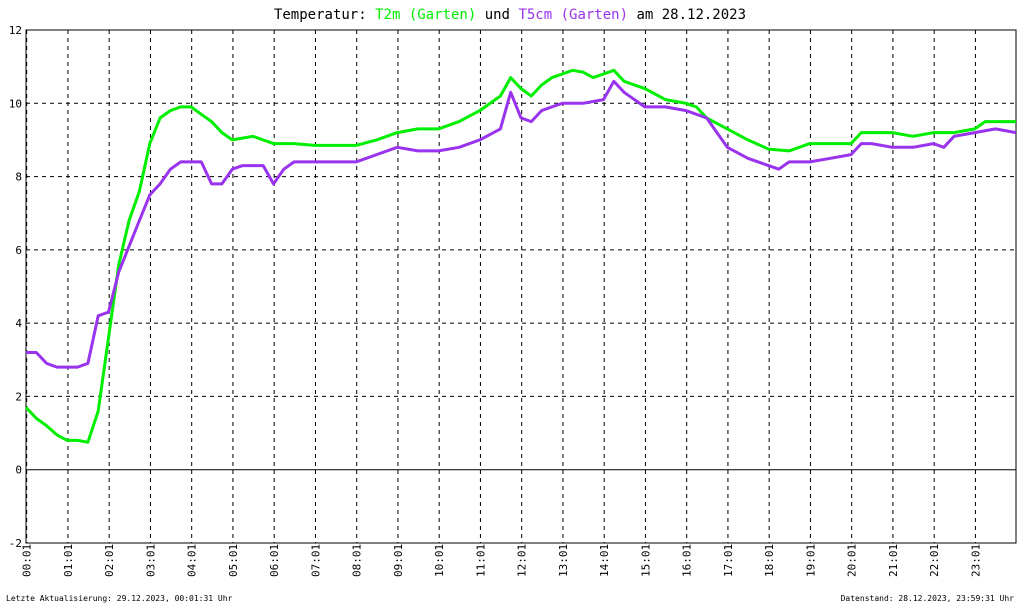 The height and width of the screenshot is (606, 1020). What do you see at coordinates (893, 560) in the screenshot?
I see `x-tick-label: 21:01` at bounding box center [893, 560].